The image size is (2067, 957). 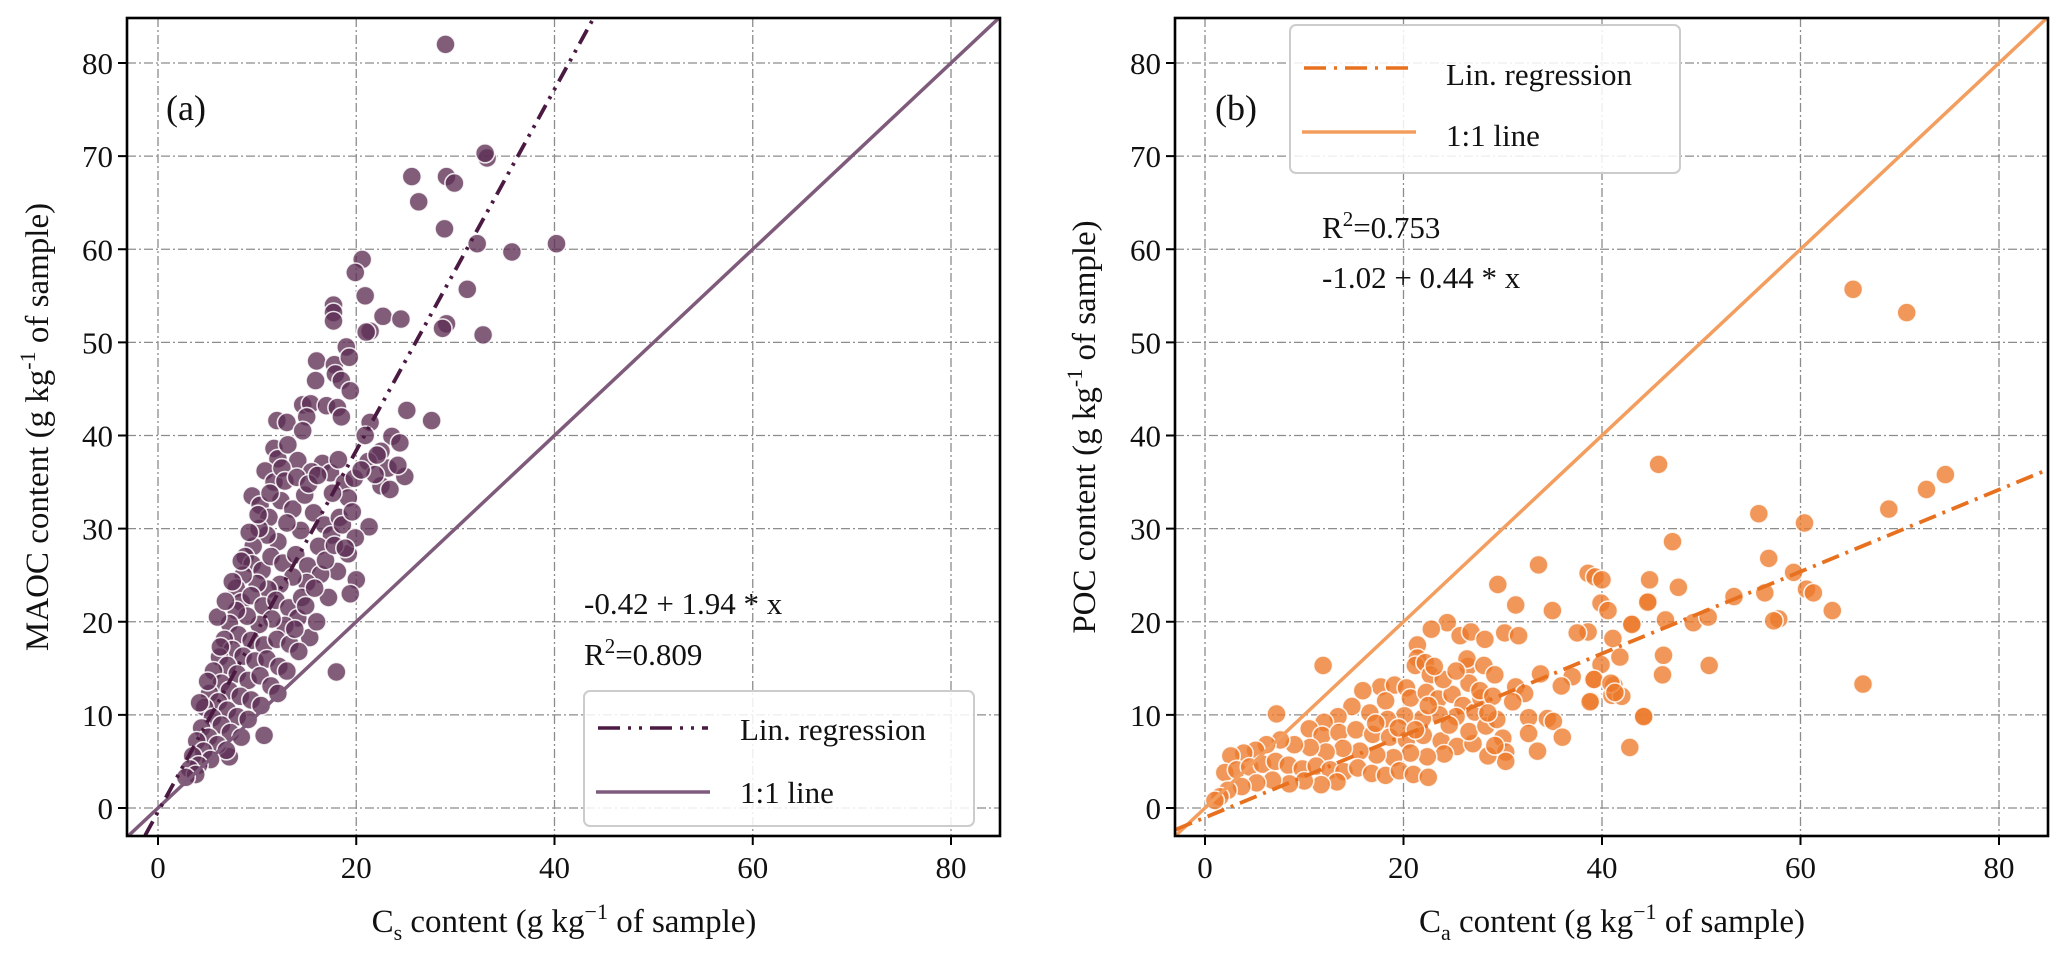 What do you see at coordinates (356, 867) in the screenshot?
I see `x-tick-label: 20` at bounding box center [356, 867].